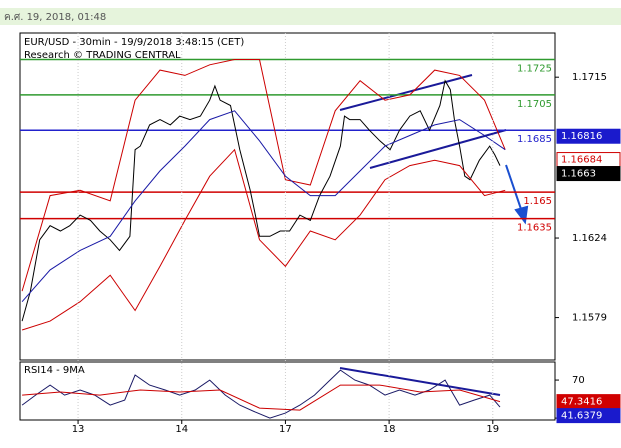 The height and width of the screenshot is (448, 621). I want to click on rsi-frame, so click(287, 391).